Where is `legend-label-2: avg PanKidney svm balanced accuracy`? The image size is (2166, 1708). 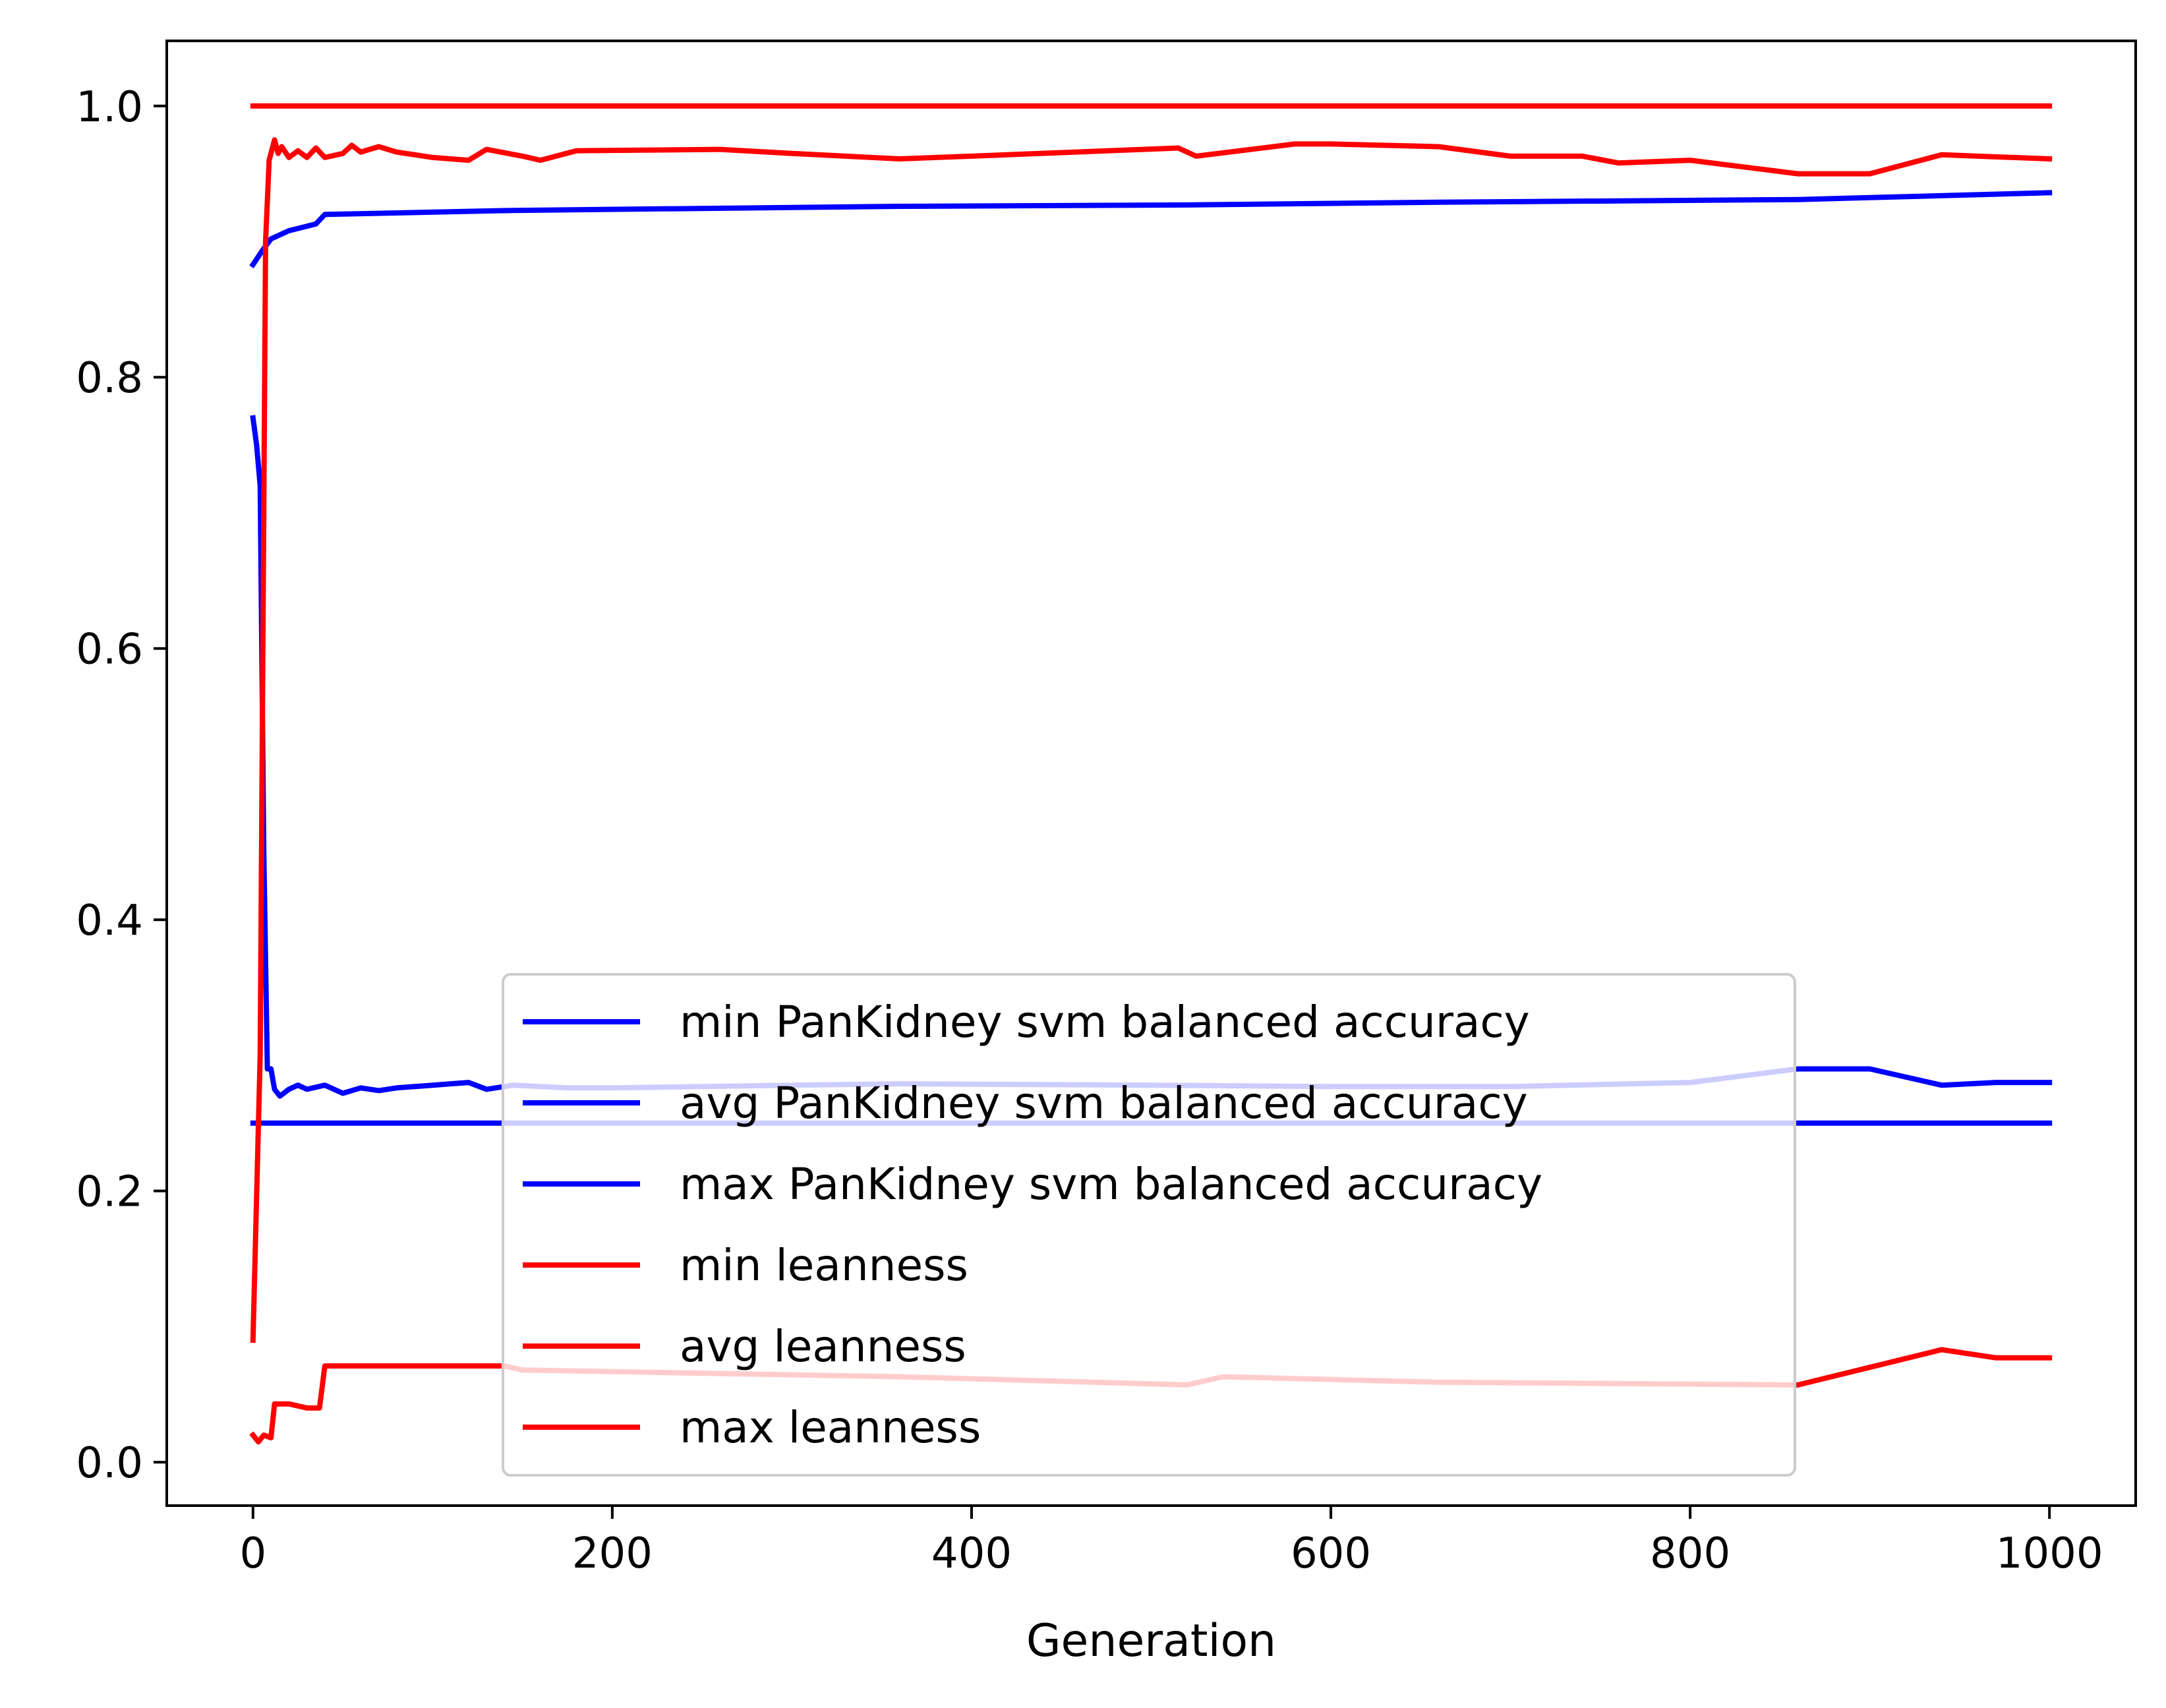 legend-label-2: avg PanKidney svm balanced accuracy is located at coordinates (1104, 1103).